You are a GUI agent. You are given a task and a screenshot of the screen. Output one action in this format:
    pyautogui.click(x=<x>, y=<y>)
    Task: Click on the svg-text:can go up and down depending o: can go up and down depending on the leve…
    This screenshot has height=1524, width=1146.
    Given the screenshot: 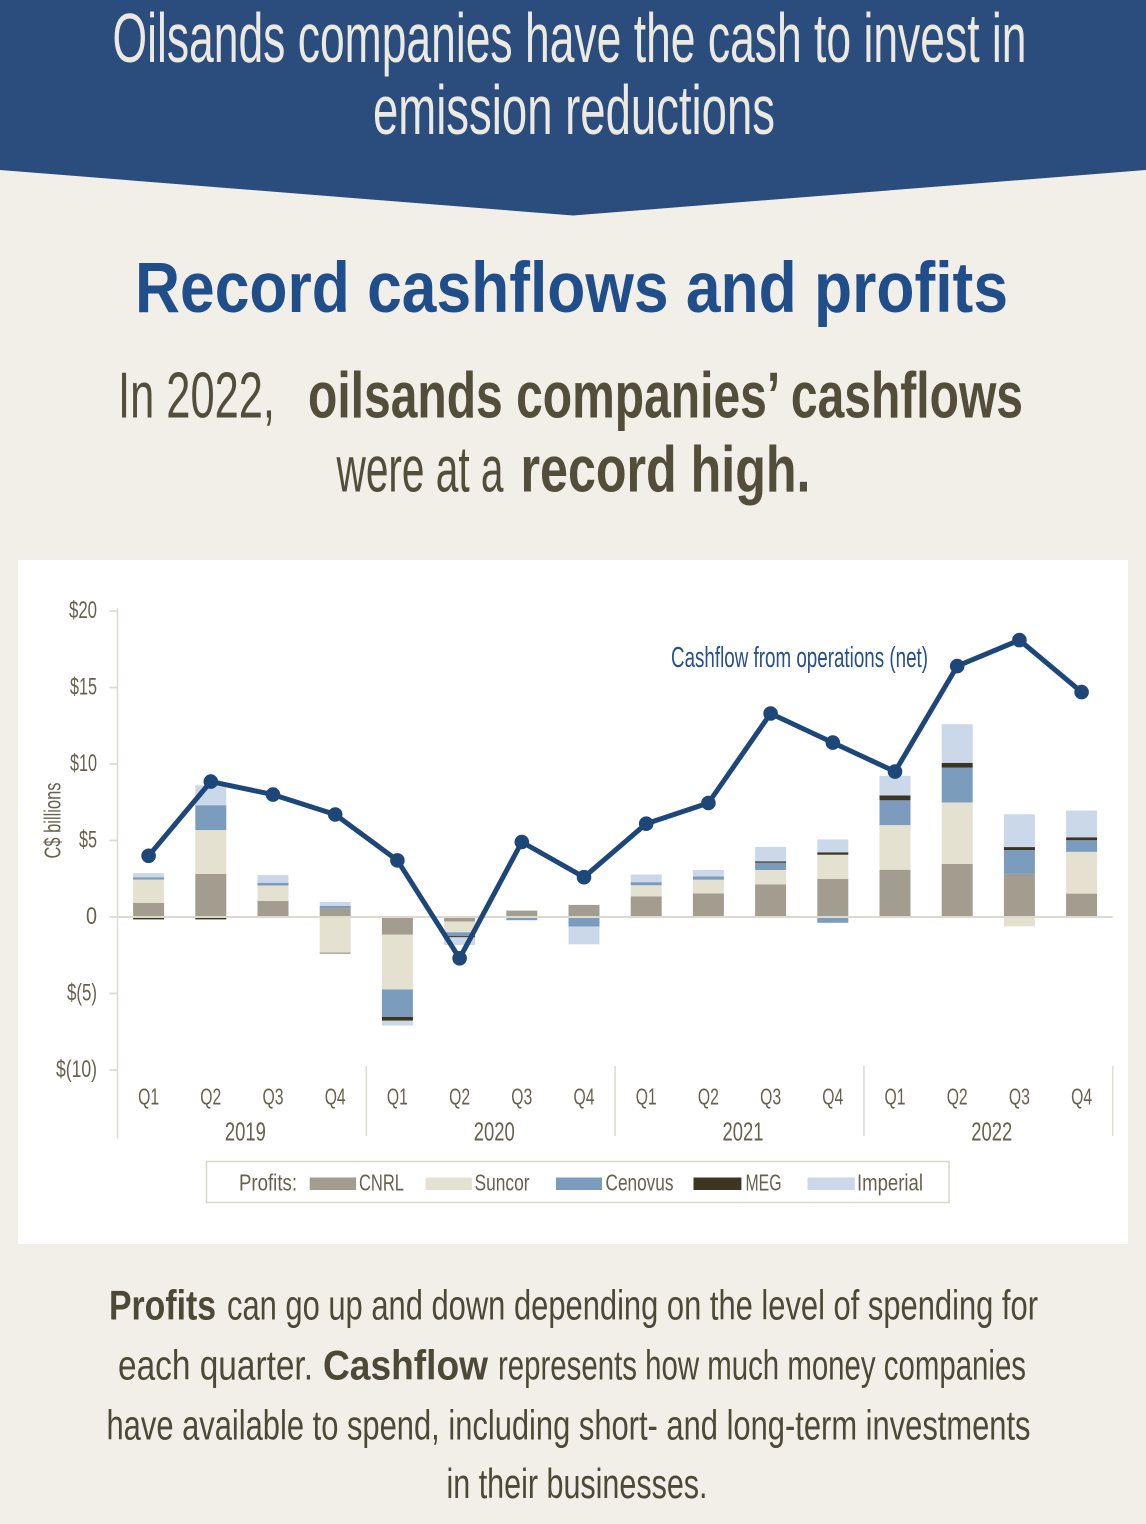 What is the action you would take?
    pyautogui.click(x=632, y=1305)
    